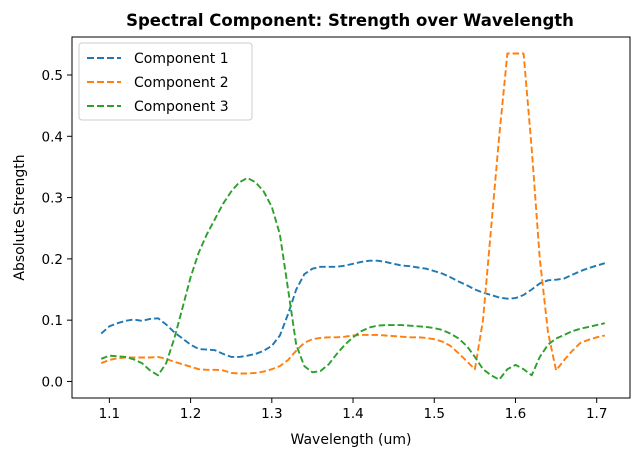 The image size is (641, 459). I want to click on legend: Component 1 Component 2 Component 3, so click(165, 81).